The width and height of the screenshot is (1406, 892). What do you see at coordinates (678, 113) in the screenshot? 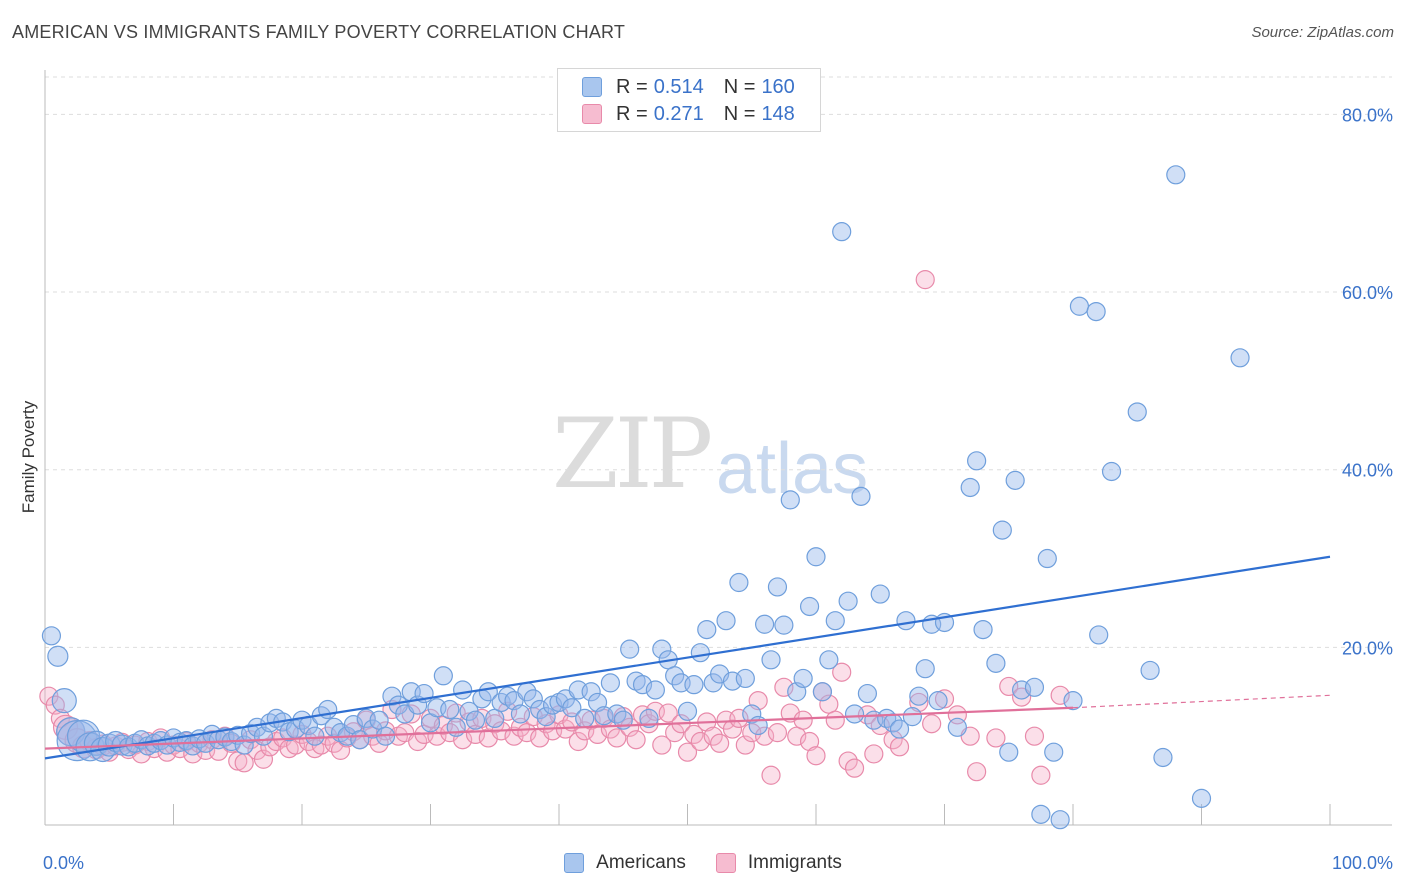
I see `legend-r-value-immigrants: 0.271` at bounding box center [678, 113].